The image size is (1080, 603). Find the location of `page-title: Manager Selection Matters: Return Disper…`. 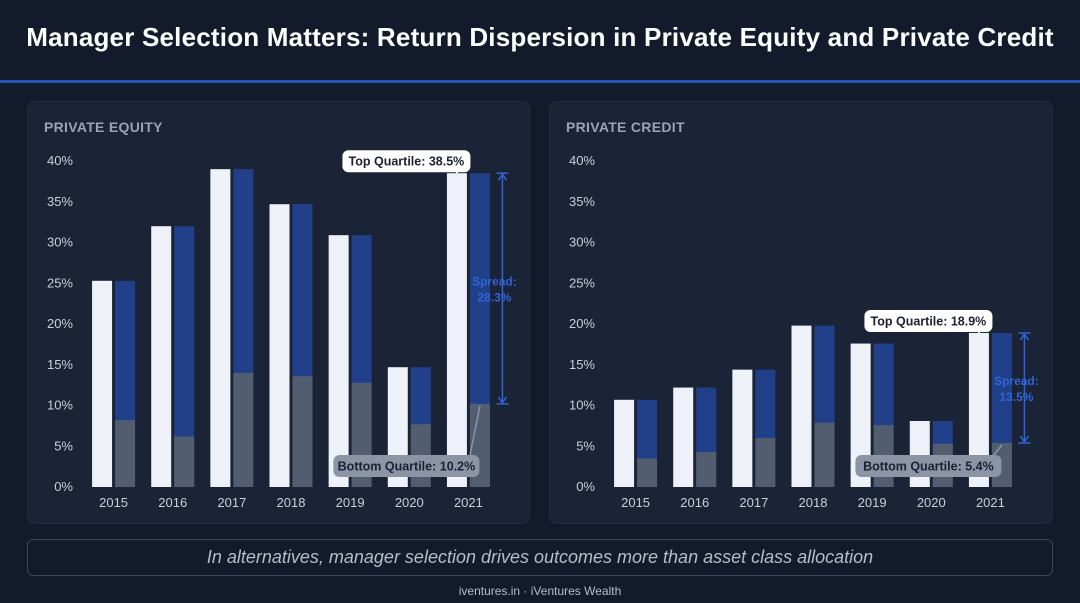

page-title: Manager Selection Matters: Return Disper… is located at coordinates (540, 37).